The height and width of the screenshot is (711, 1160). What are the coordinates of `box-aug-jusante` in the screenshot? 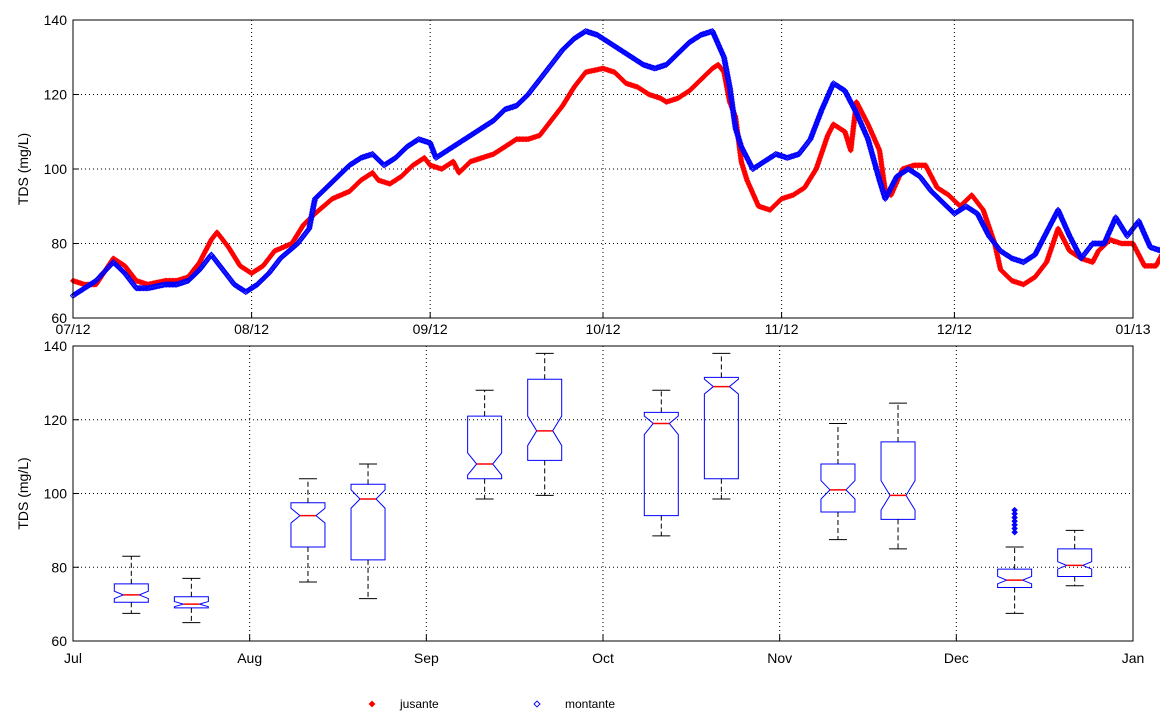 It's located at (308, 530).